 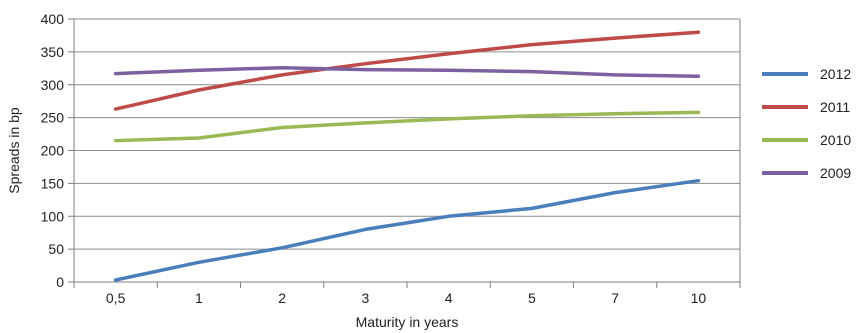 I want to click on x-axis-title: Maturity in years, so click(x=407, y=322).